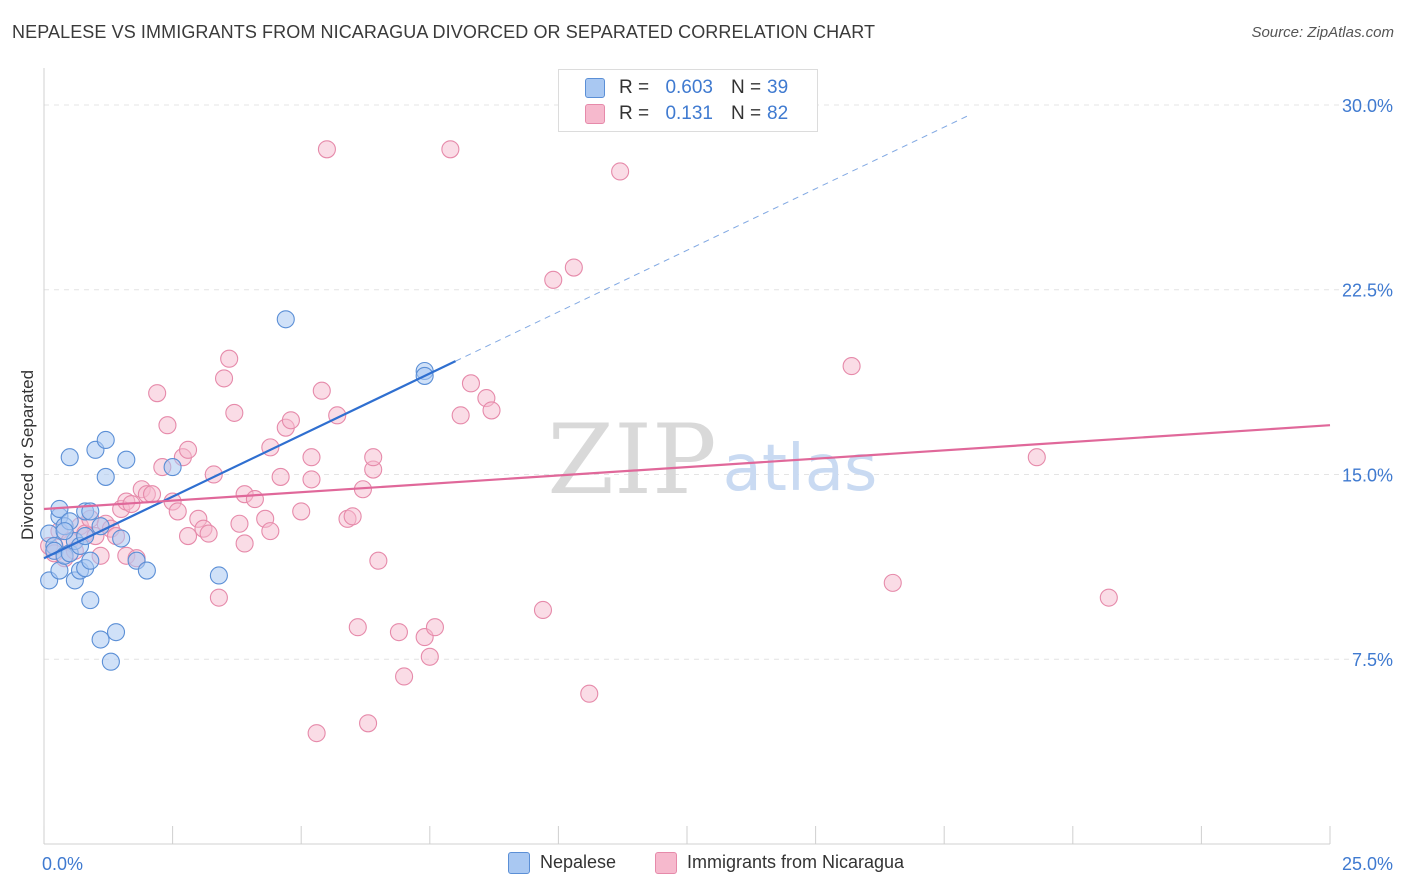 Image resolution: width=1406 pixels, height=892 pixels. I want to click on stats-legend: R = 0.603 N = 39 R = 0.131 N = 82, so click(688, 100).